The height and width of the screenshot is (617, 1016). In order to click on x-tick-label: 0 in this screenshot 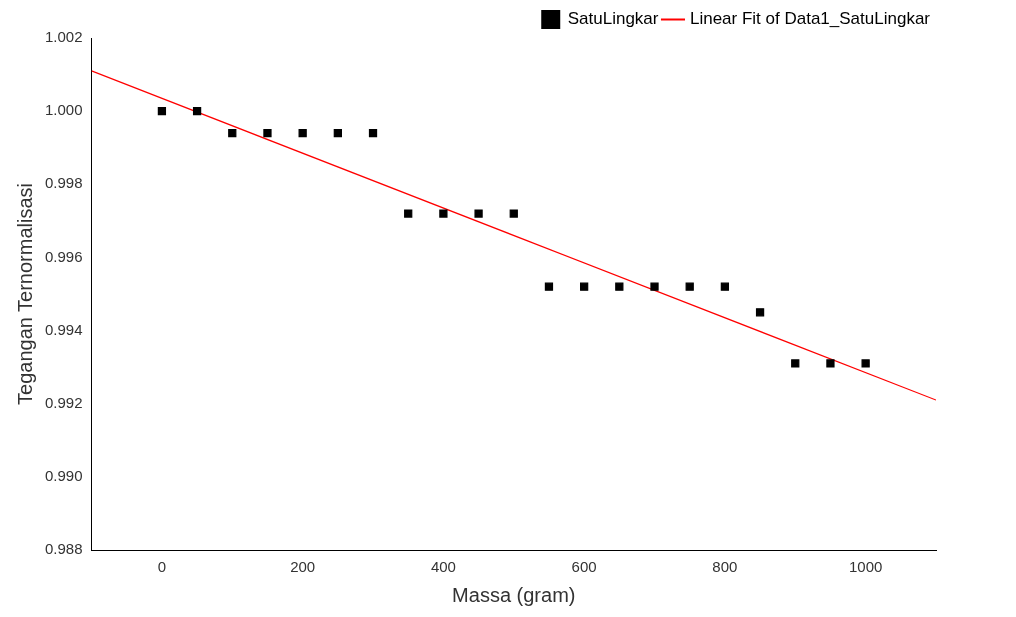, I will do `click(162, 567)`.